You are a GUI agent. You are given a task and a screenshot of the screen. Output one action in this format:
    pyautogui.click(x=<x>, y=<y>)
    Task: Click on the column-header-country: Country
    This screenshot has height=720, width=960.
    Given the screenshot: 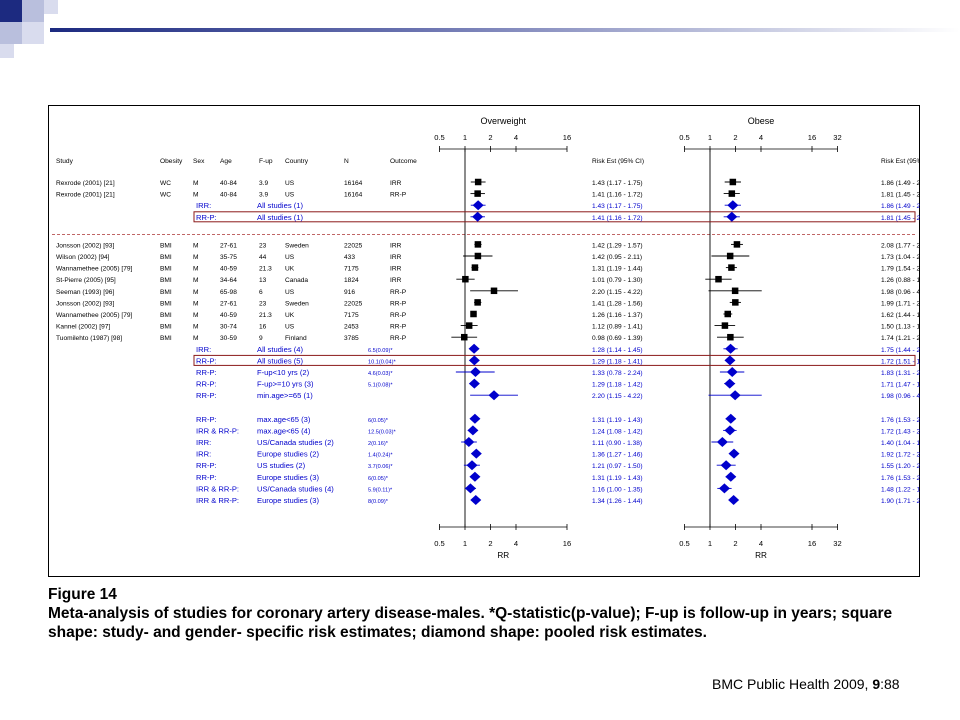 What is the action you would take?
    pyautogui.click(x=297, y=161)
    